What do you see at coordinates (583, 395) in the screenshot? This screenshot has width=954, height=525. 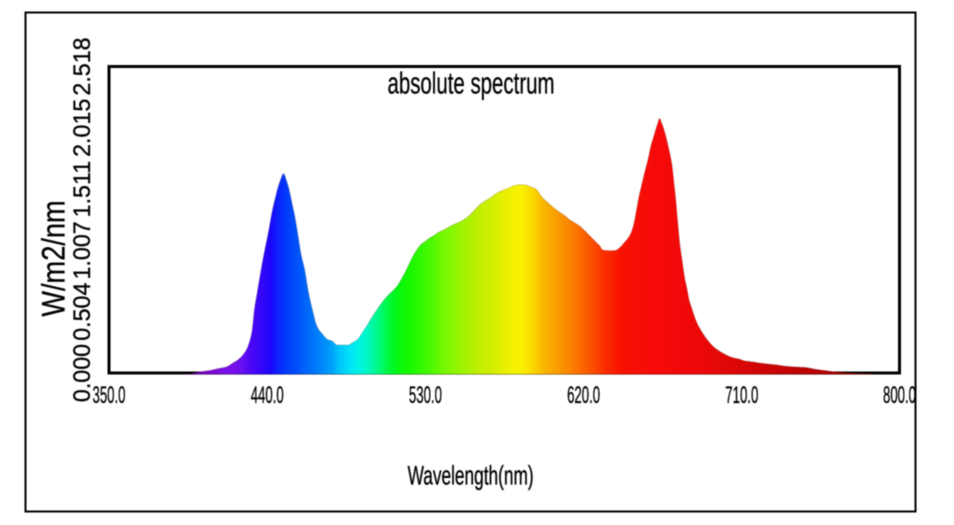 I see `svg-text: 620.0` at bounding box center [583, 395].